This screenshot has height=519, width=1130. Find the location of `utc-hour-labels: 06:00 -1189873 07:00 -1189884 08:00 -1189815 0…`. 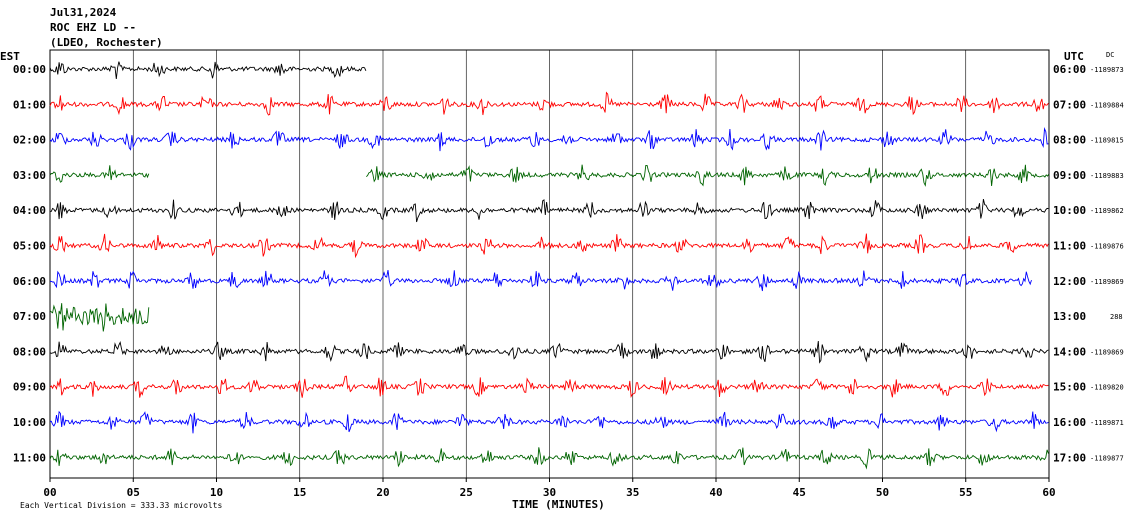

utc-hour-labels: 06:00 -1189873 07:00 -1189884 08:00 -1189815 0… is located at coordinates (1088, 263).